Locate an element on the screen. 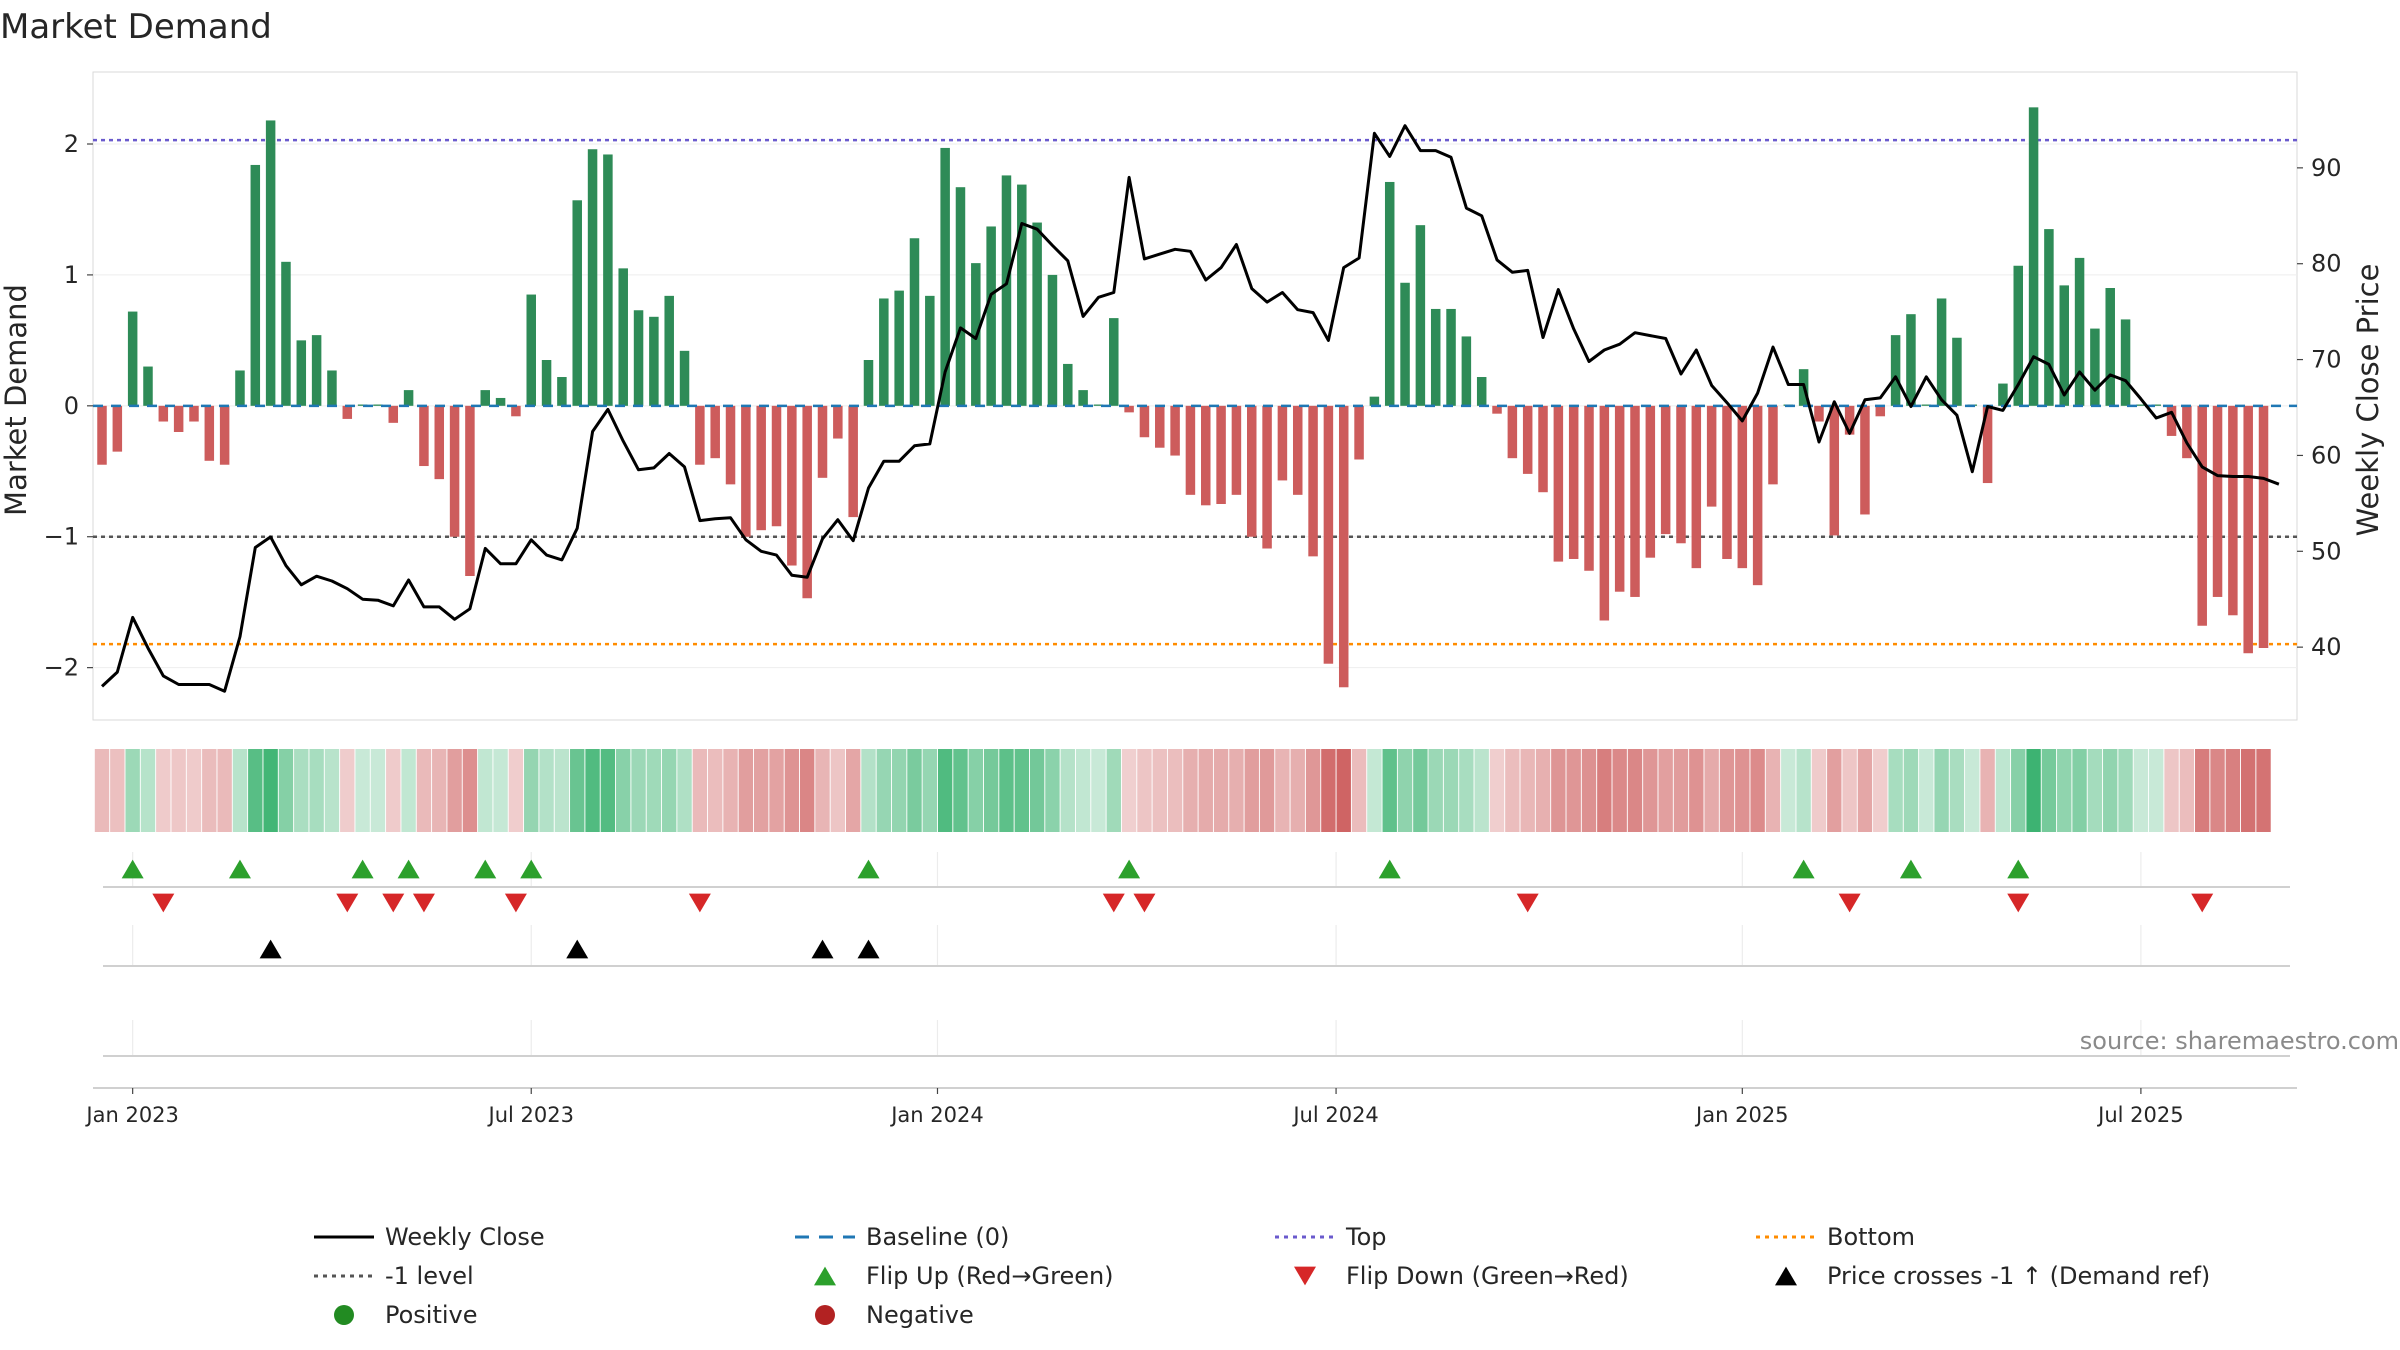 Image resolution: width=2400 pixels, height=1350 pixels. legend-swatch-circle is located at coordinates (344, 1315).